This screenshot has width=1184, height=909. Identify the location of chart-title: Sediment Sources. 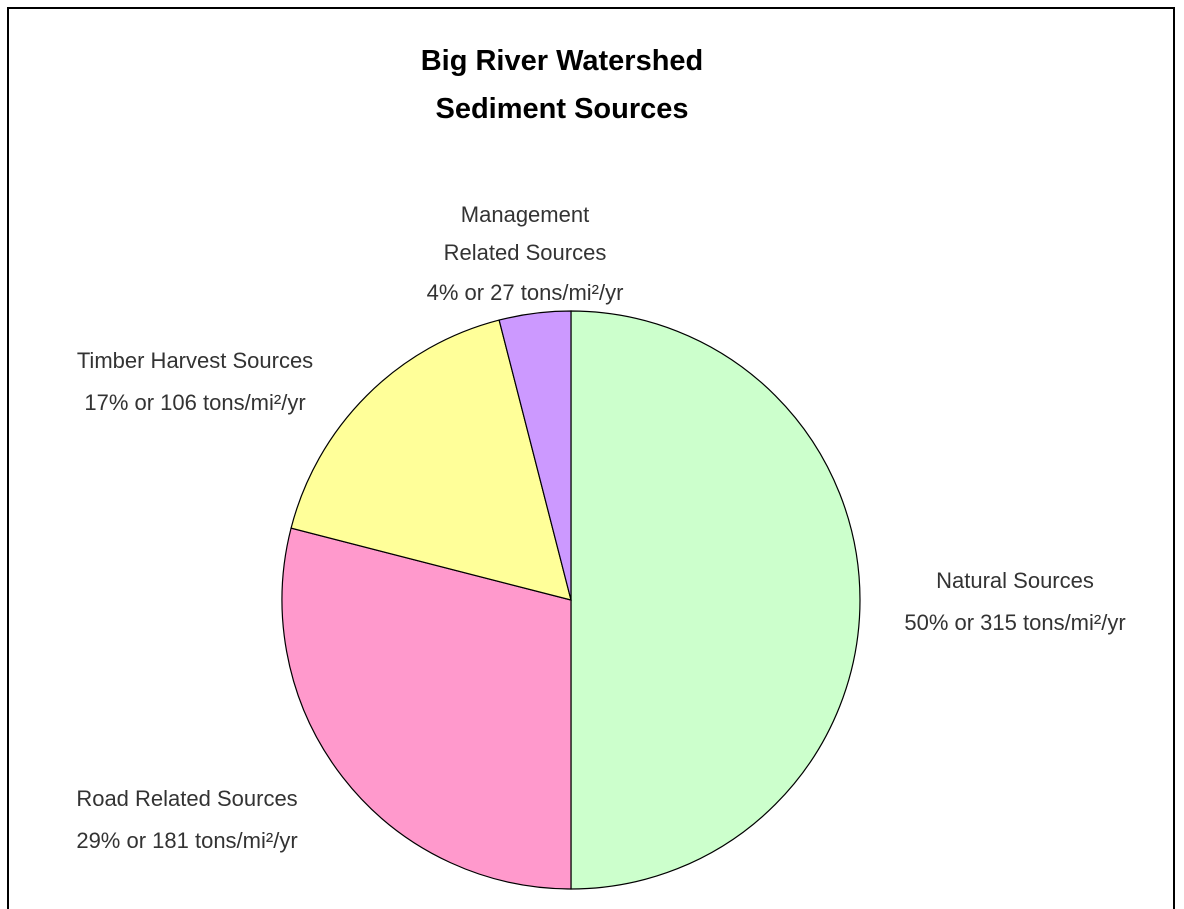
(562, 109).